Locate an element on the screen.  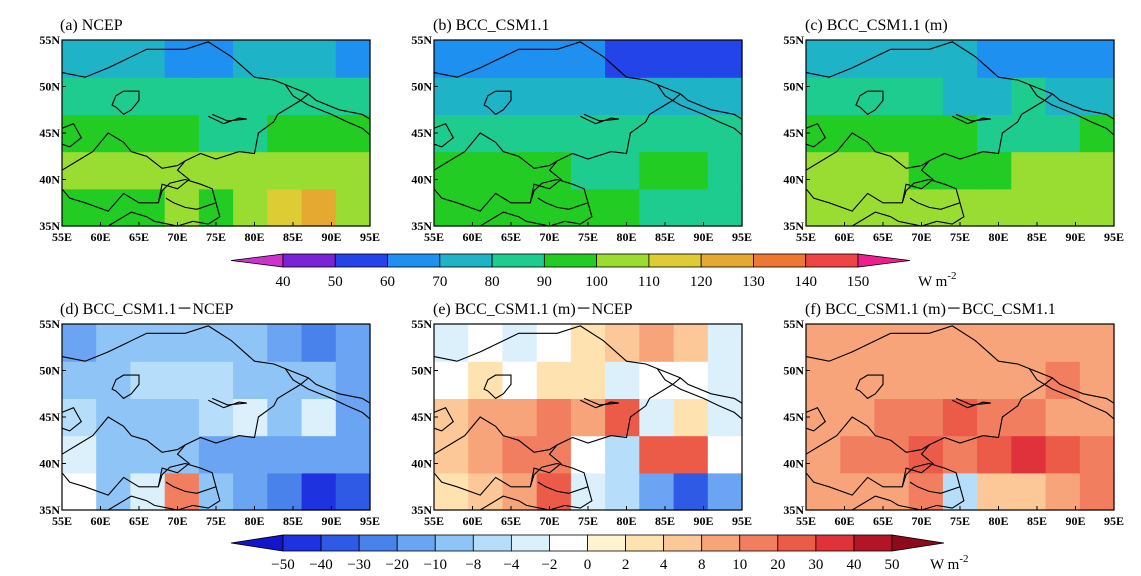
panel-title-c: (c) BCC_CSM1.1 (m) is located at coordinates (876, 25).